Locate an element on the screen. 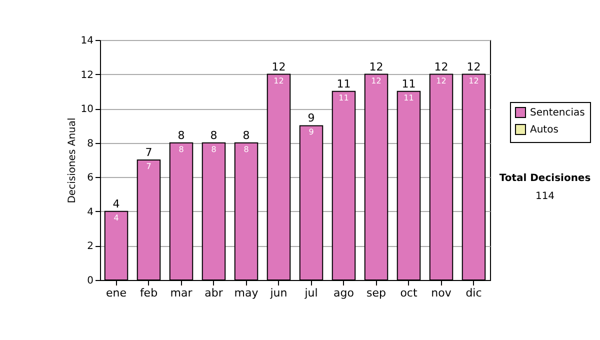 This screenshot has height=340, width=600. x-tick-label: ene is located at coordinates (116, 293).